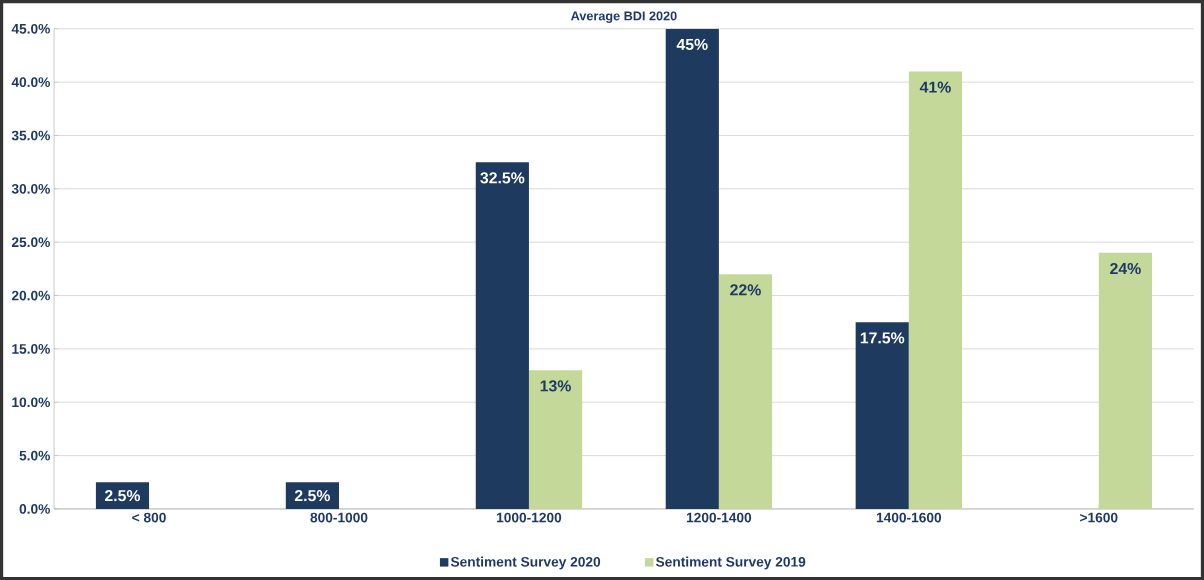  Describe the element at coordinates (623, 17) in the screenshot. I see `chart-title: Average BDI 2020` at that location.